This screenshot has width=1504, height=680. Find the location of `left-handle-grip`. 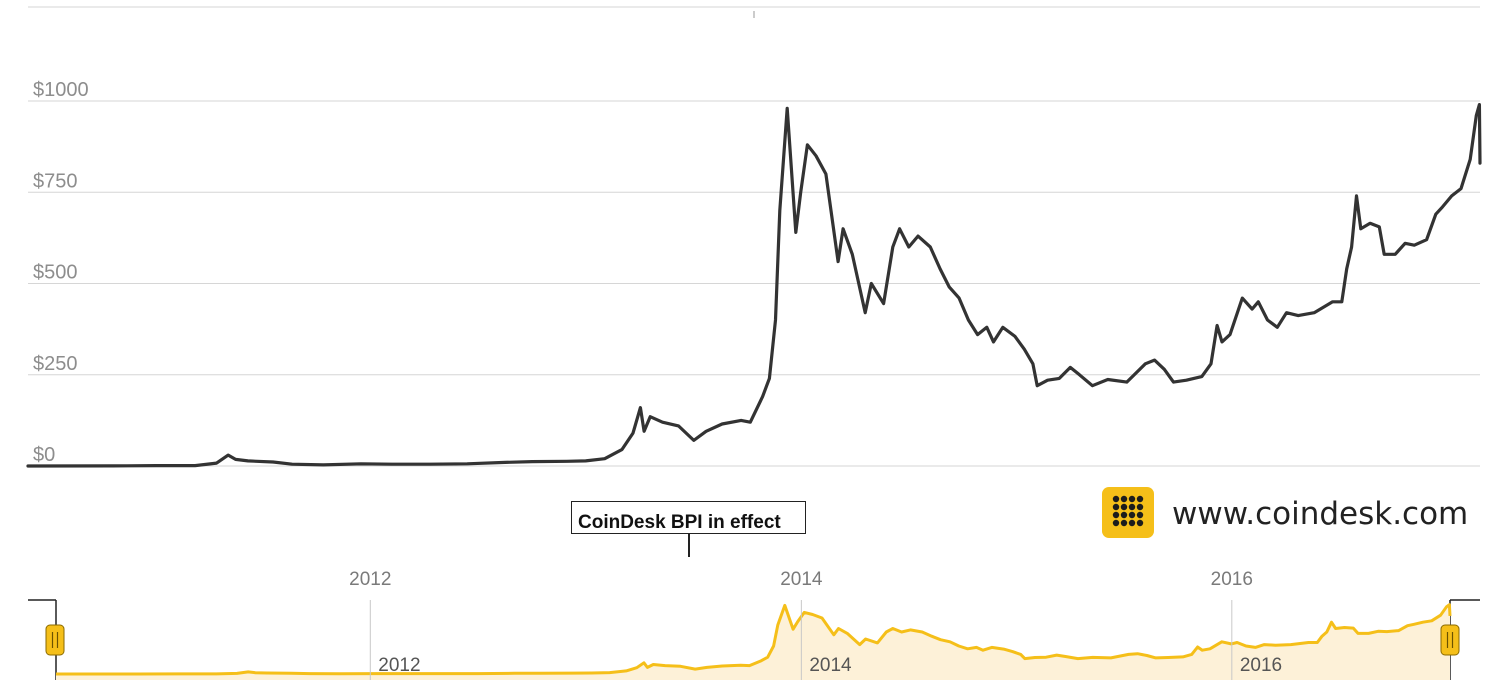

left-handle-grip is located at coordinates (55, 640).